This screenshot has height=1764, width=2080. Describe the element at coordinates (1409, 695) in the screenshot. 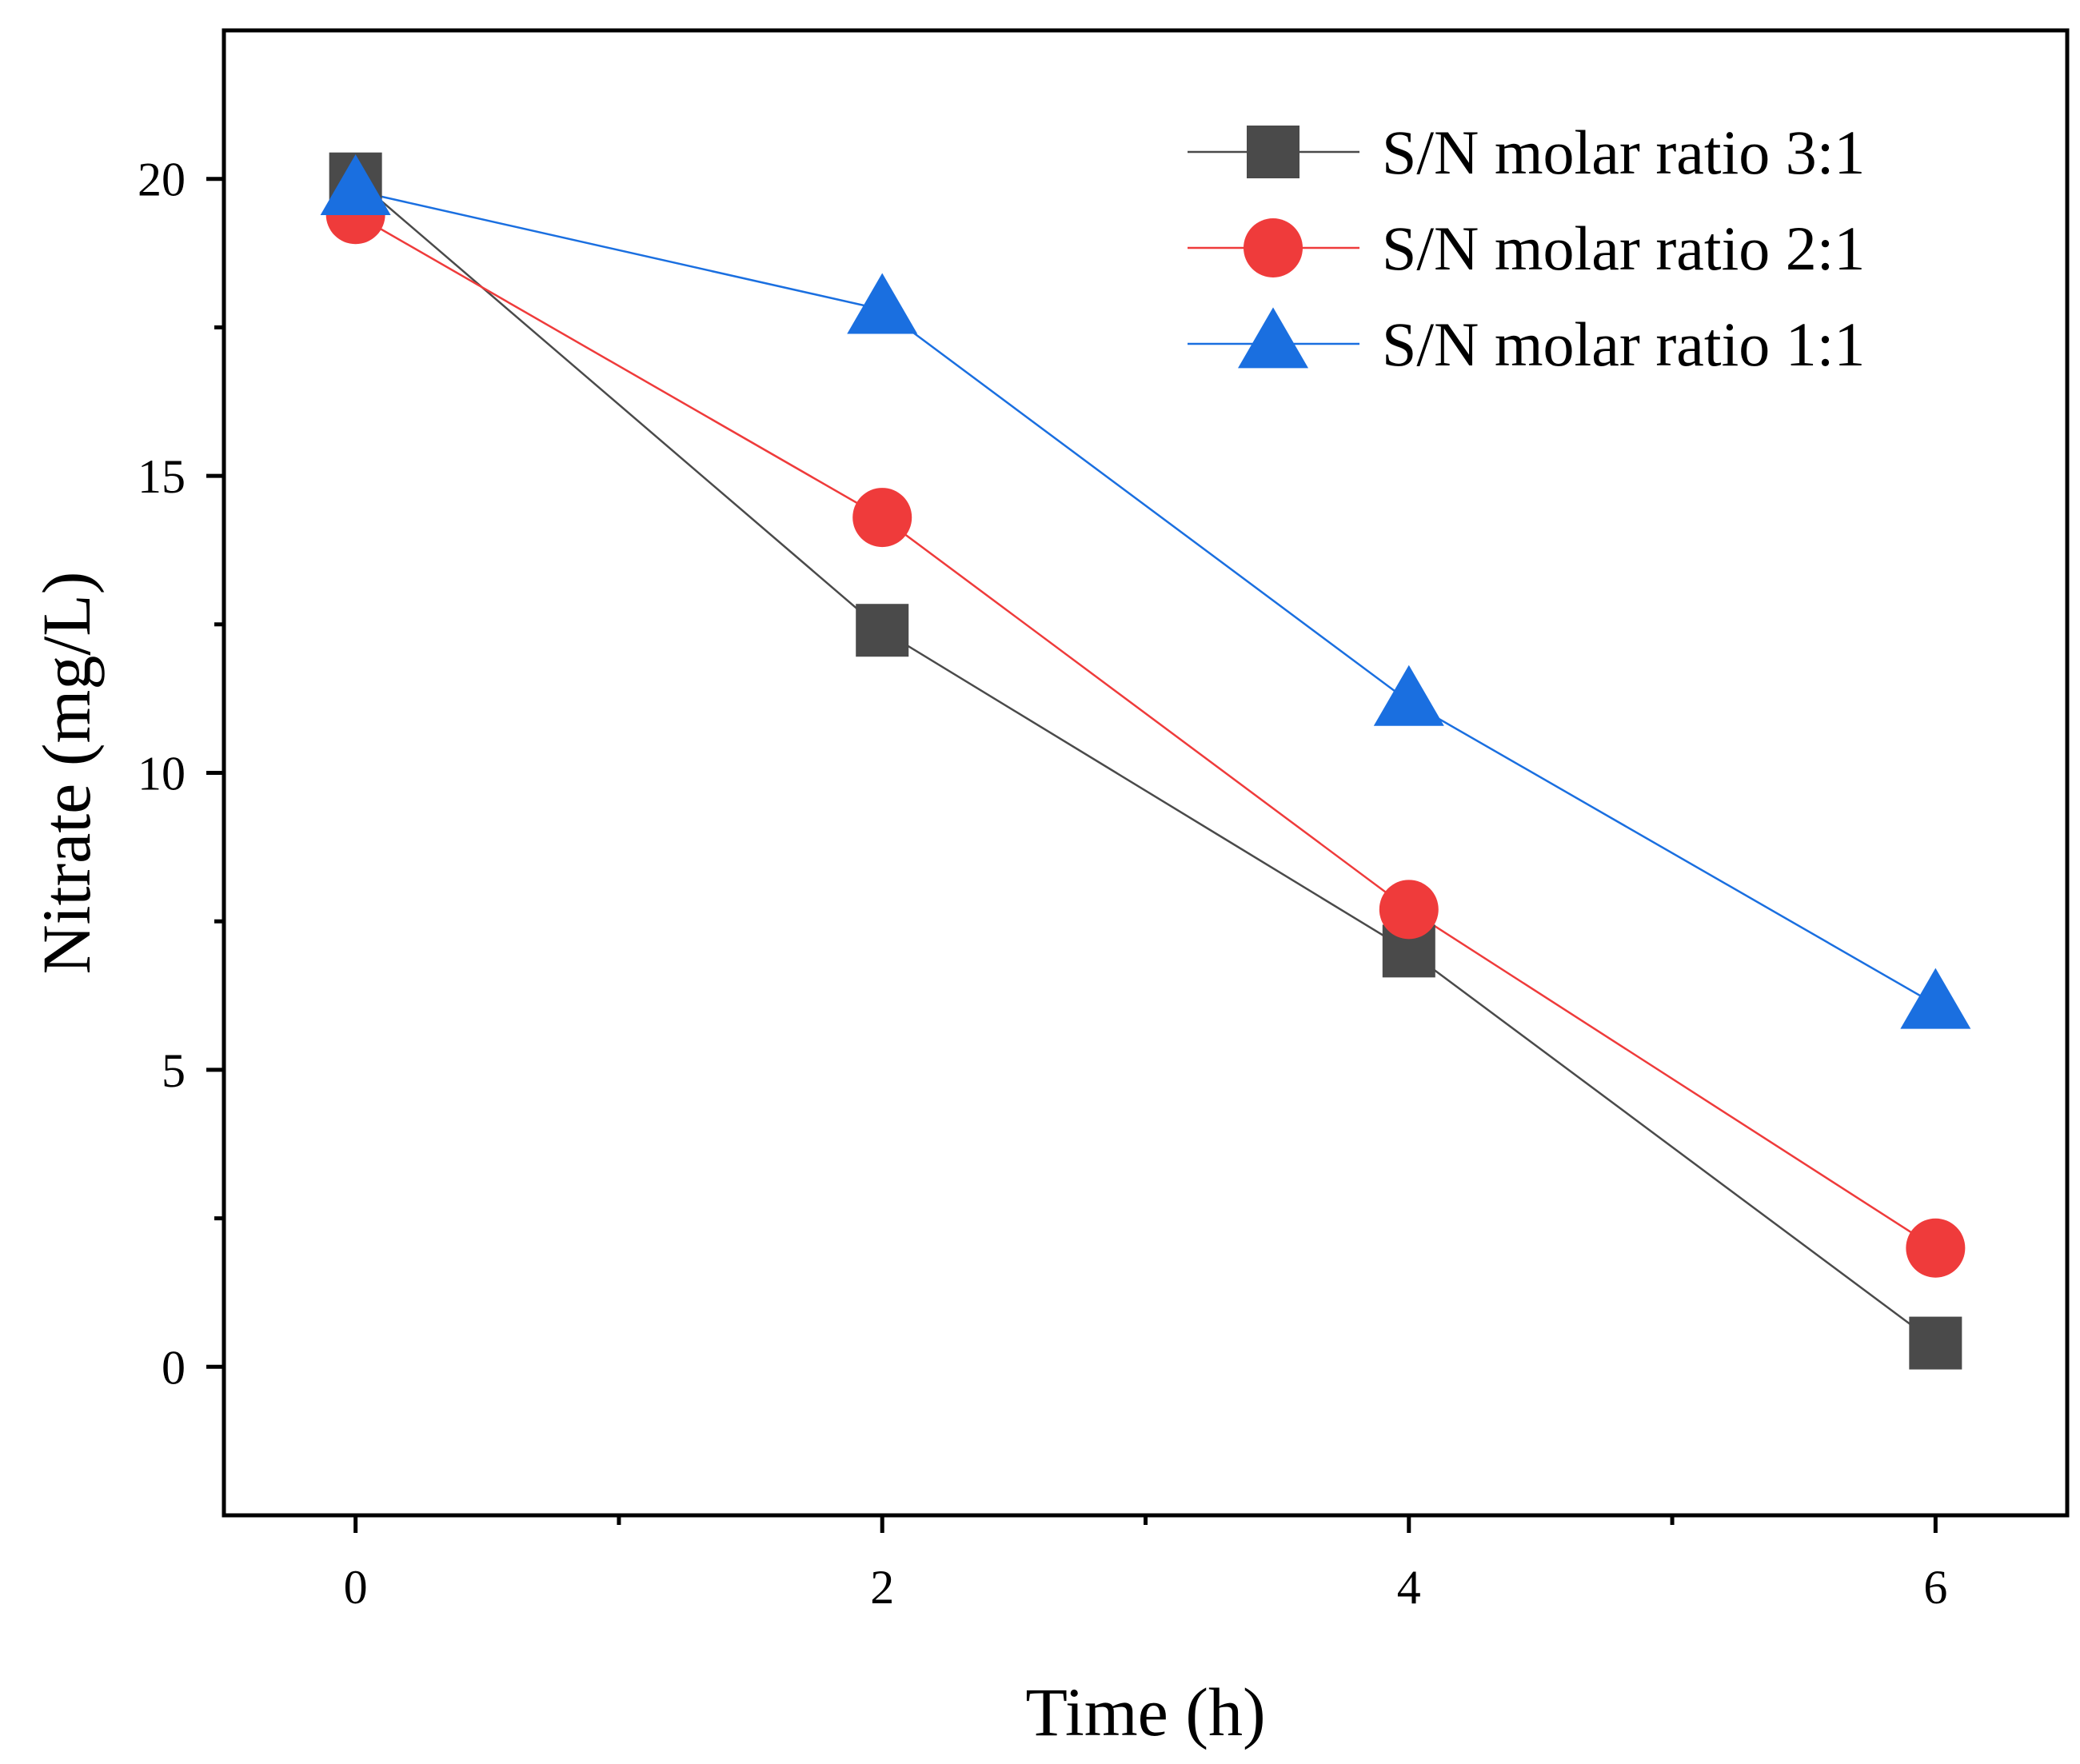

I see `data-point-series-3-x4` at that location.